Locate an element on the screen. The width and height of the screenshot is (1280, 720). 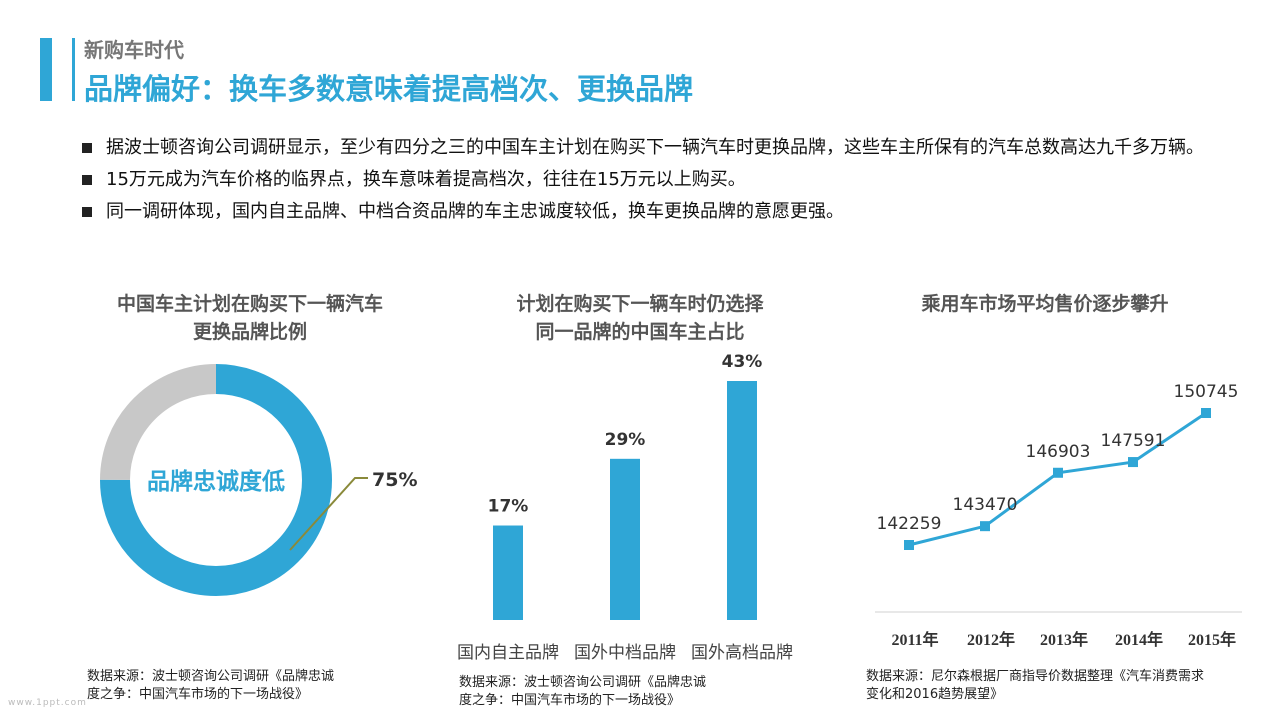
donut-source: 数据来源：波士顿咨询公司调研《品牌忠诚 度之争：中国汽车市场的下一场战役》 is located at coordinates (210, 686).